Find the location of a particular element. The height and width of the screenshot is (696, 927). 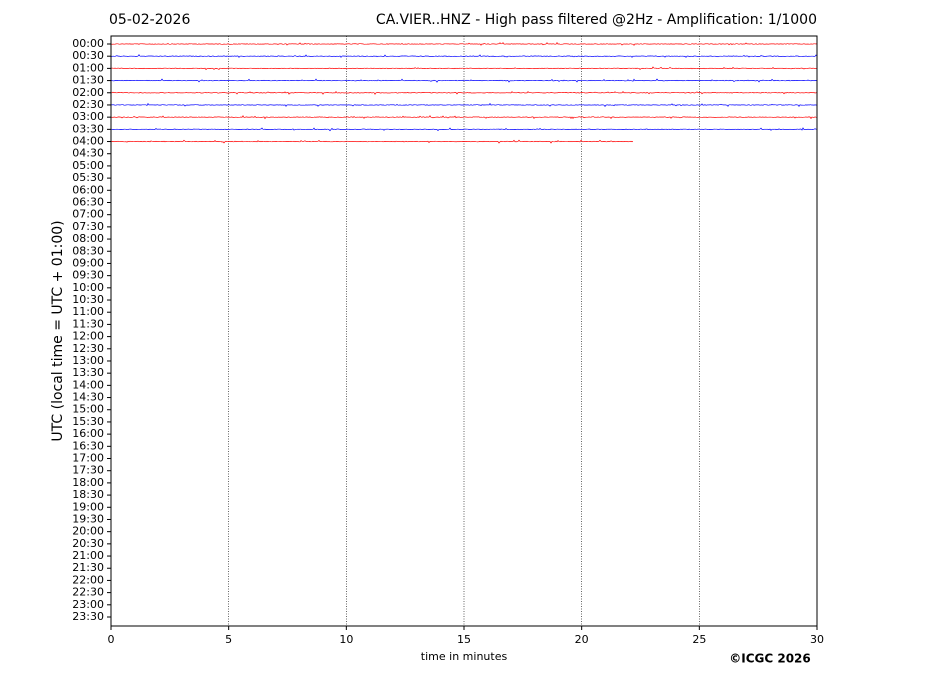

x-tick-label: 0 is located at coordinates (111, 639).